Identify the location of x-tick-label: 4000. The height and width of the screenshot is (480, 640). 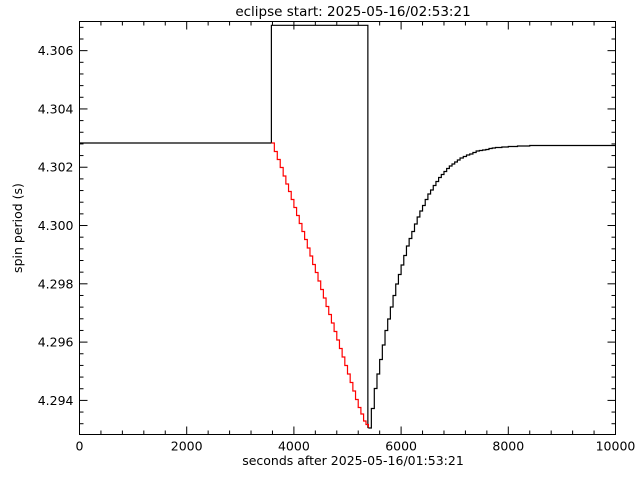
(294, 446).